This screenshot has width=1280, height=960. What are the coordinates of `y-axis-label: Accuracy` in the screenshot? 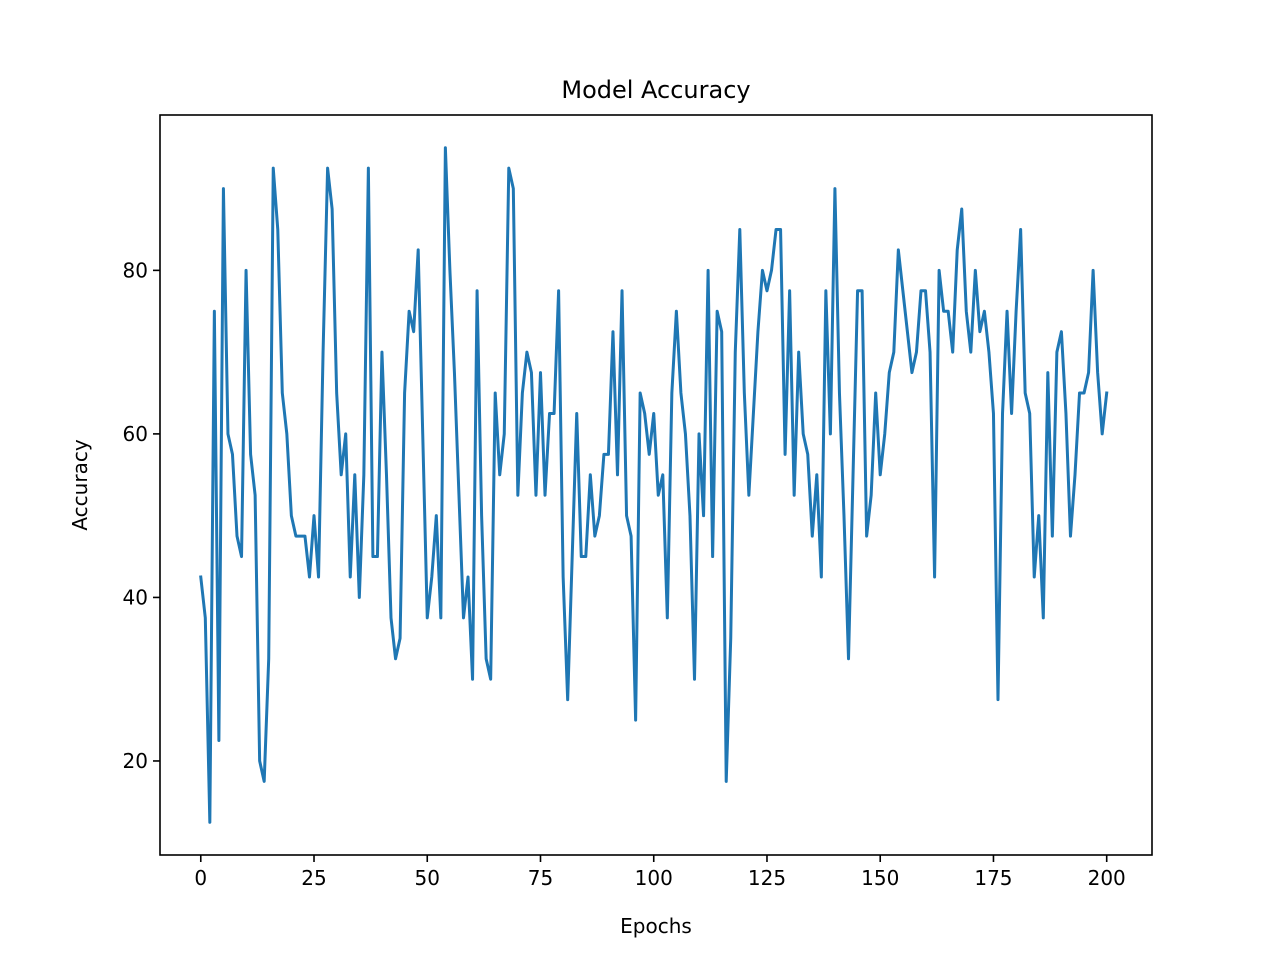 It's located at (80, 484).